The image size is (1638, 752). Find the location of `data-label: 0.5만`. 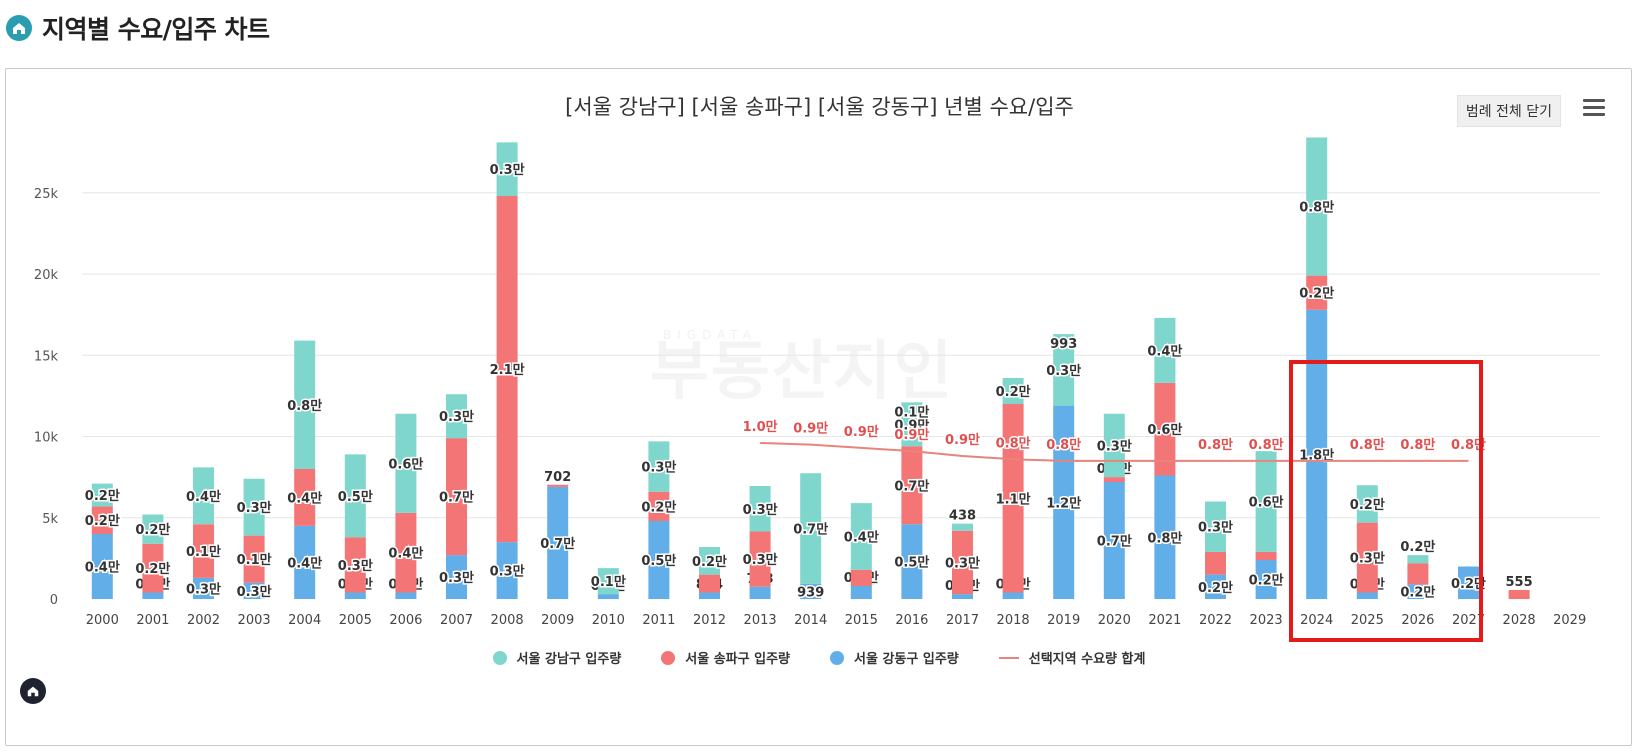

data-label: 0.5만 is located at coordinates (658, 561).